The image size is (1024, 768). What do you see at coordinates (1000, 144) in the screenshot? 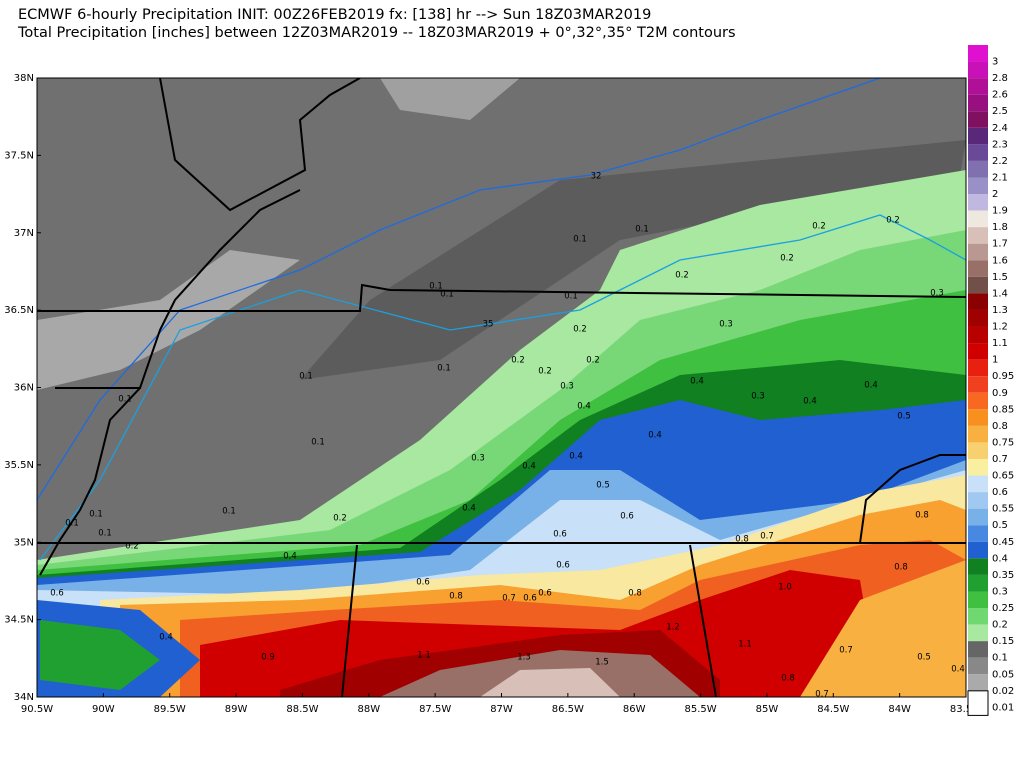
I see `colorbar-label: 2.3` at bounding box center [1000, 144].